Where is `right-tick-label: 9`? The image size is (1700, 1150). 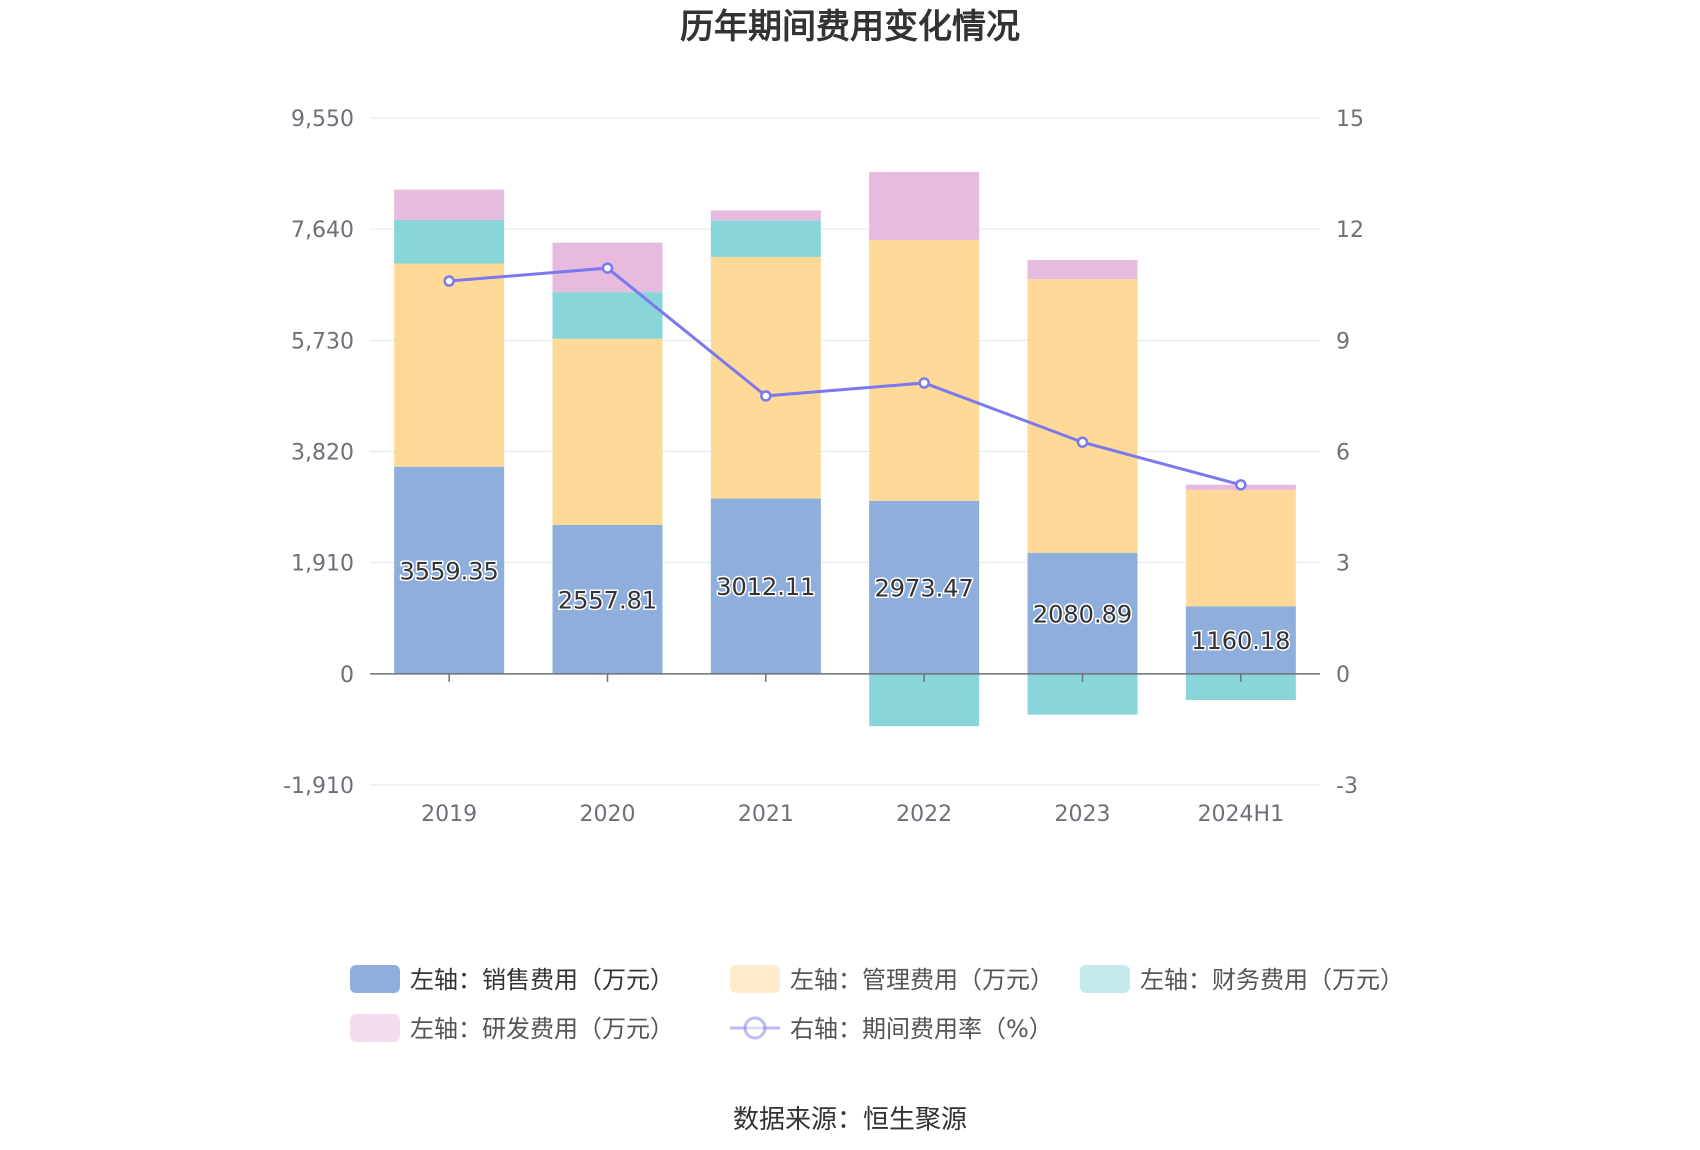
right-tick-label: 9 is located at coordinates (1343, 341).